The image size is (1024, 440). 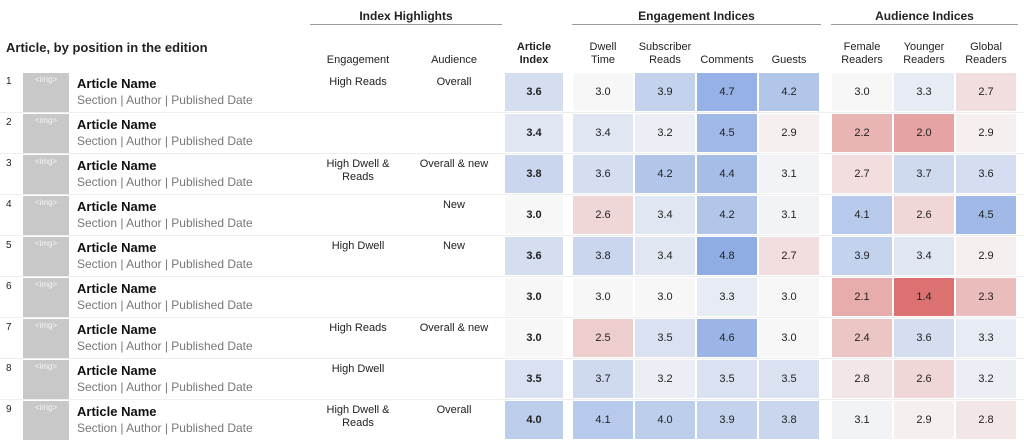 What do you see at coordinates (107, 47) in the screenshot?
I see `table-title: Article, by position in the edition` at bounding box center [107, 47].